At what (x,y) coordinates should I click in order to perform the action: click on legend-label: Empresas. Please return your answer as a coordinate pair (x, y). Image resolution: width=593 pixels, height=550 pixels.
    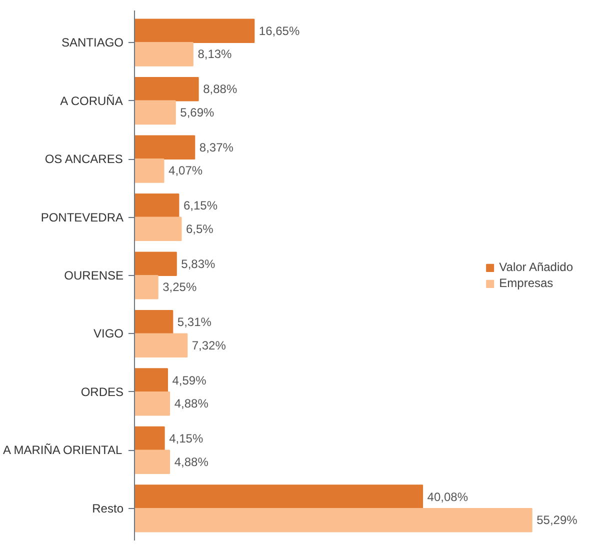
    Looking at the image, I should click on (526, 283).